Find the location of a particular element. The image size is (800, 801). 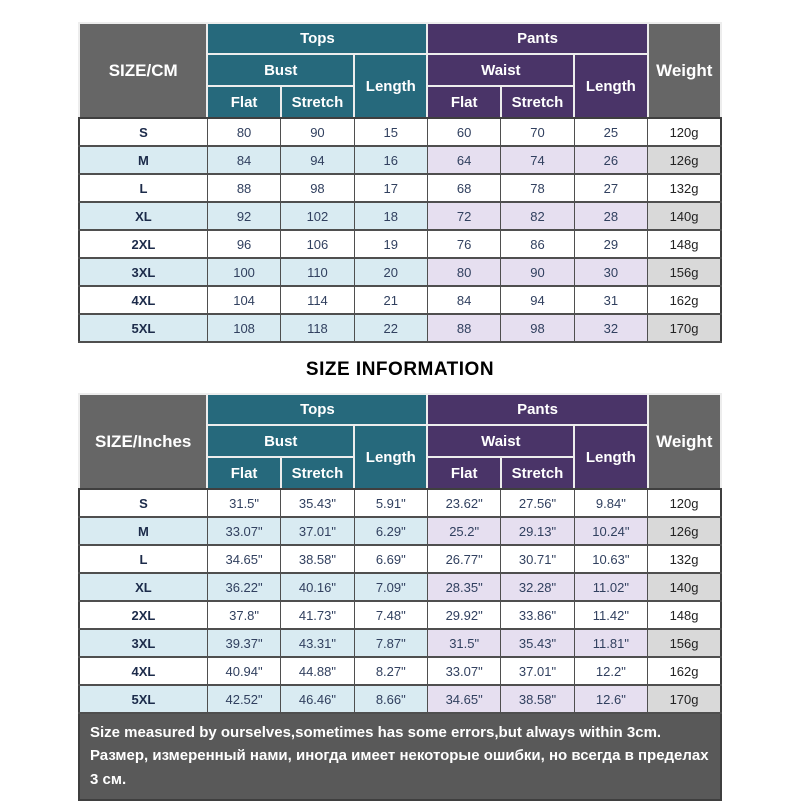

bust-flat-cell: 39.37" is located at coordinates (244, 643).